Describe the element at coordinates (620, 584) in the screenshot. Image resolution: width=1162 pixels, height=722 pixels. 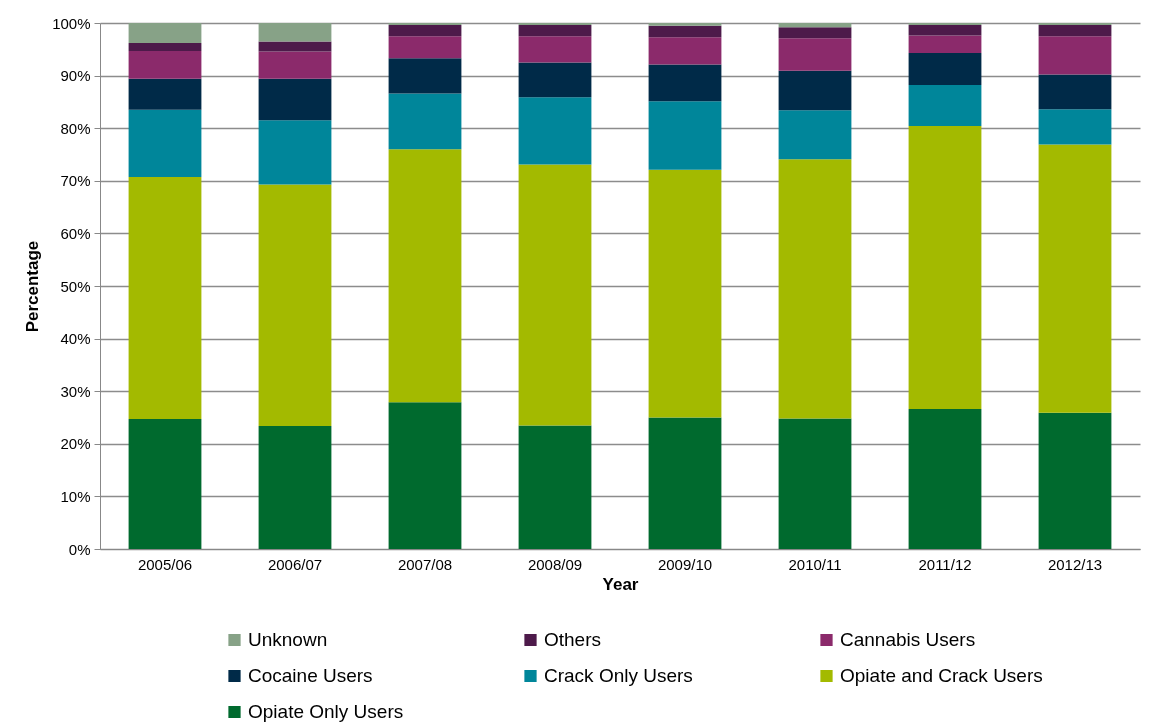
I see `x-axis-title: Year` at that location.